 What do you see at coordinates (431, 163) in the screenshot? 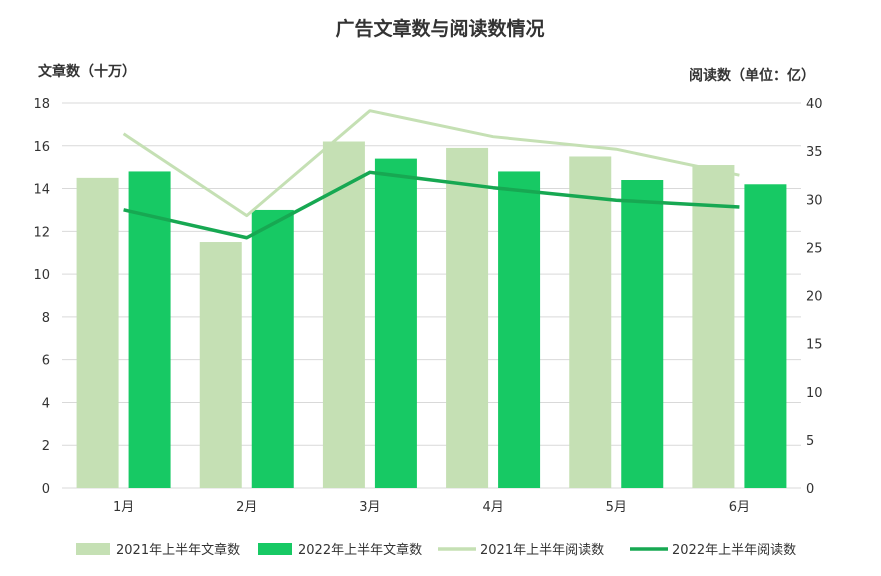
I see `line-2021-reads` at bounding box center [431, 163].